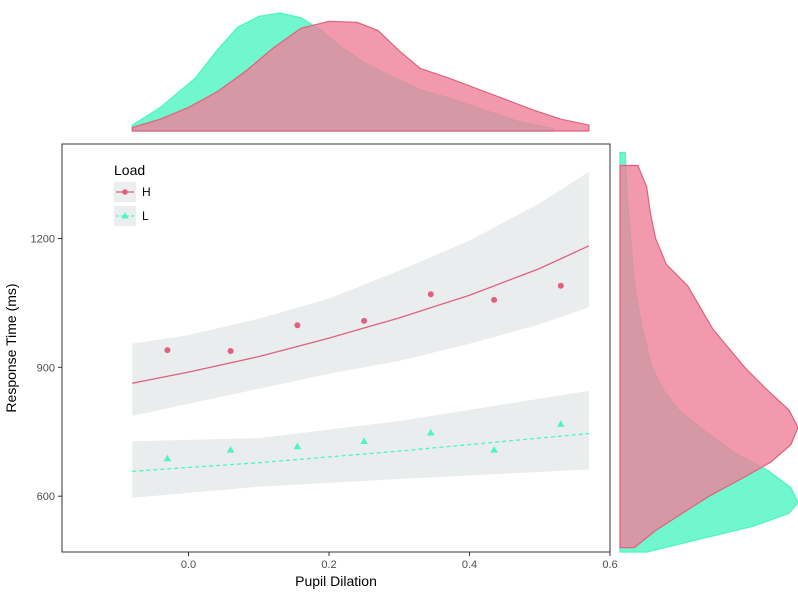  What do you see at coordinates (146, 192) in the screenshot?
I see `legend-label-h: H` at bounding box center [146, 192].